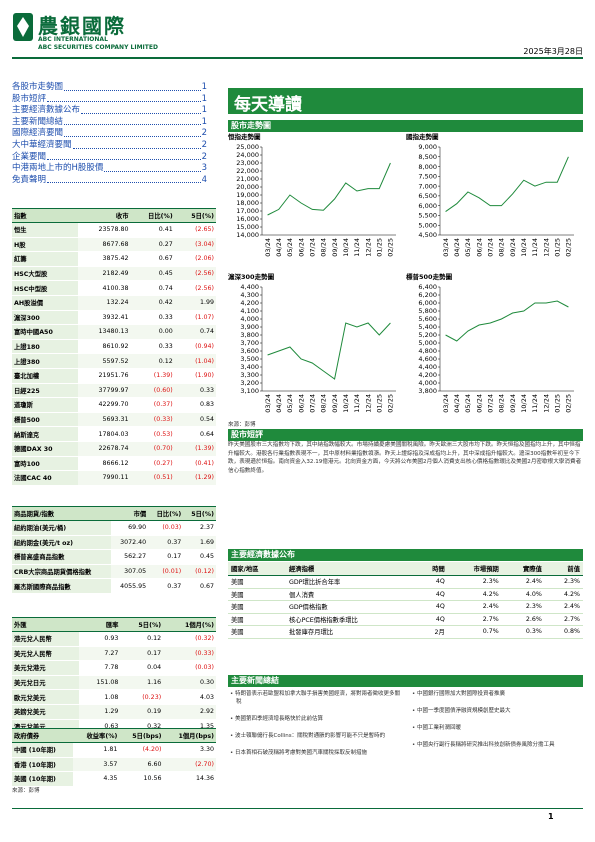 This screenshot has height=842, width=595. I want to click on y-tick-label: 5,500, so click(427, 216).